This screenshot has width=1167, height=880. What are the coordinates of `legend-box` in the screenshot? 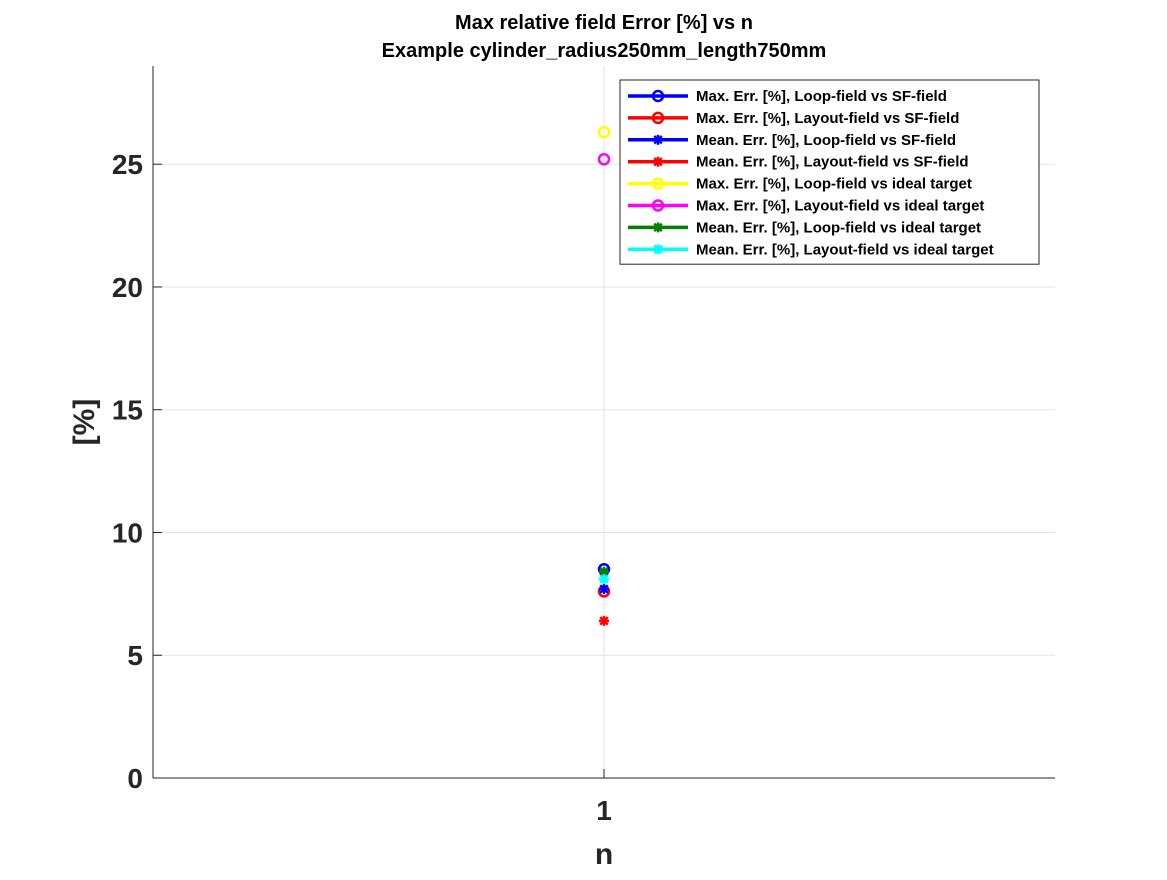 It's located at (829, 172).